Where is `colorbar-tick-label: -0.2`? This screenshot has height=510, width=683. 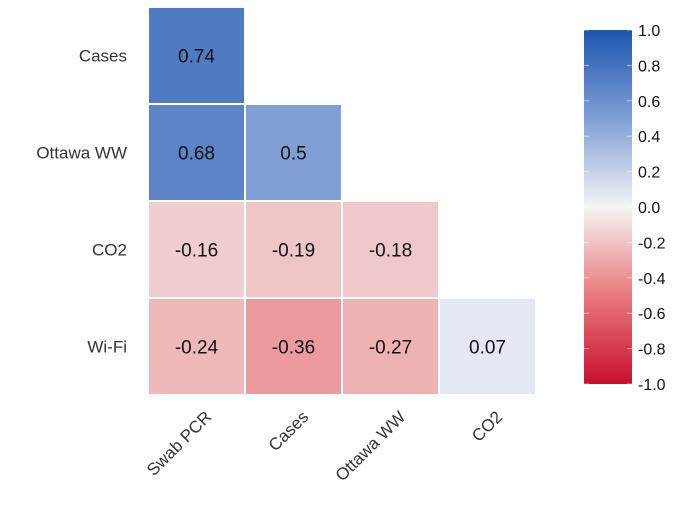 colorbar-tick-label: -0.2 is located at coordinates (652, 243).